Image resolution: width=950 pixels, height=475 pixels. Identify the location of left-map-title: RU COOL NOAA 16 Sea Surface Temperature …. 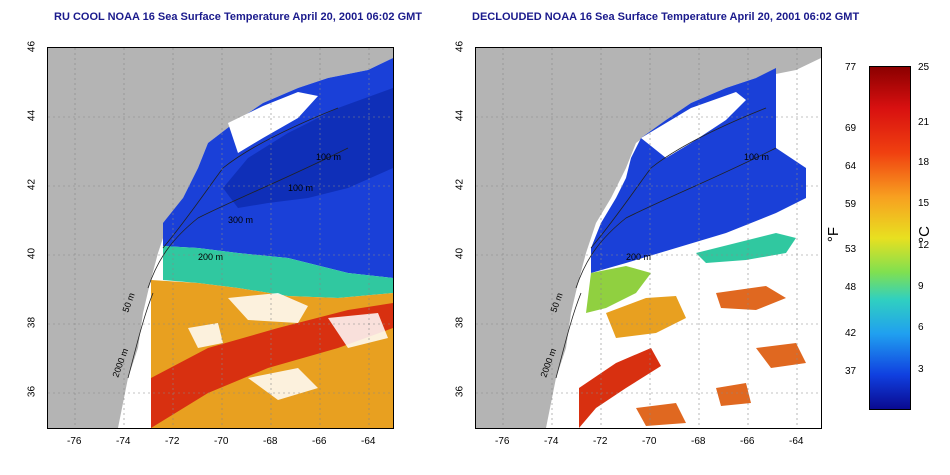
(238, 17).